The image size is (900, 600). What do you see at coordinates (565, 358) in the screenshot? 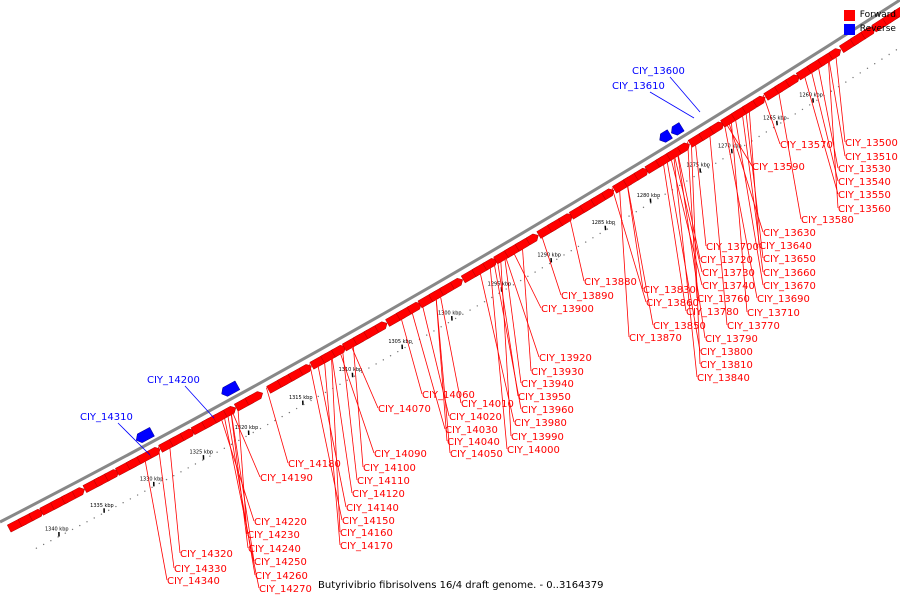
I see `forward-gene-label: CIY_13920` at bounding box center [565, 358].